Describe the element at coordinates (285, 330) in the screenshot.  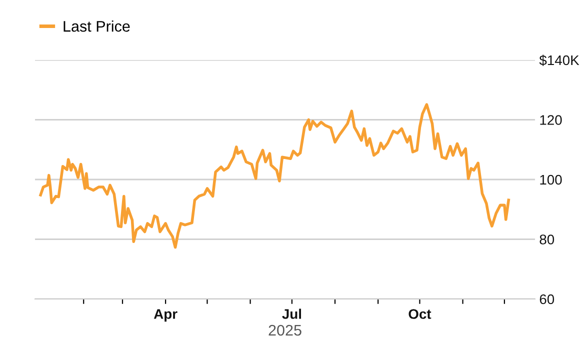
I see `x-axis-title: 2025` at that location.